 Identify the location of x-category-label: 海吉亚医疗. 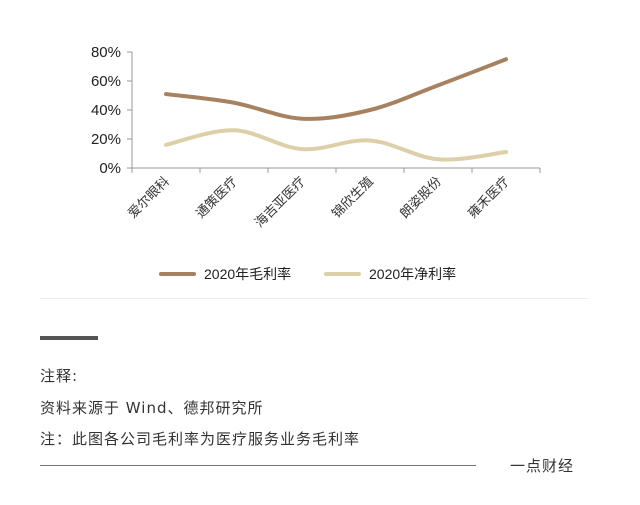
(280, 202).